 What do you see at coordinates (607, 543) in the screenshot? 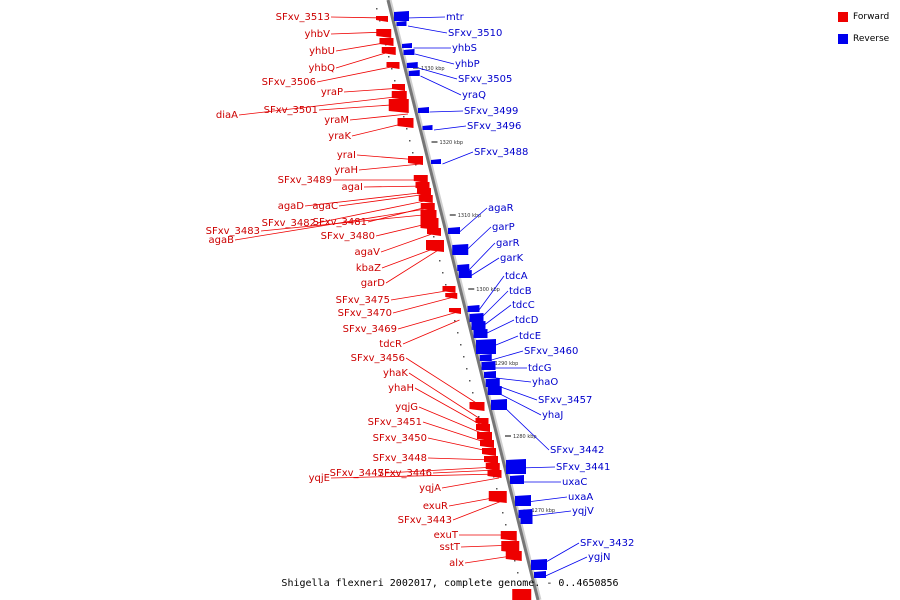
I see `reverse-gene-label: SFxv_3432` at bounding box center [607, 543].